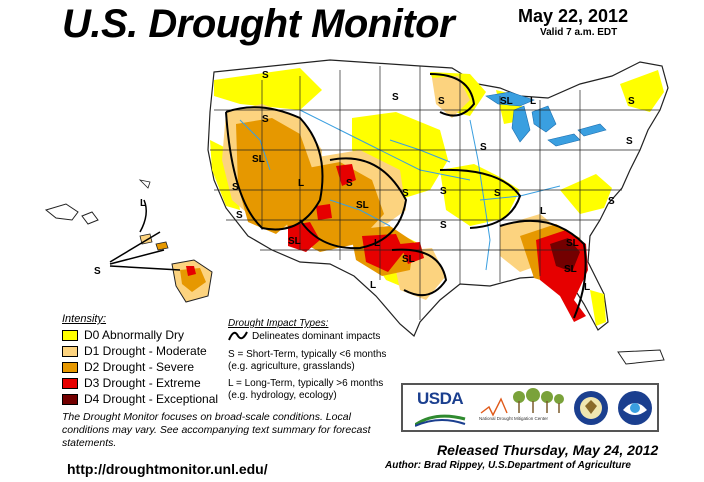 Image resolution: width=704 pixels, height=482 pixels. Describe the element at coordinates (258, 24) in the screenshot. I see `page-title: U.S. Drought Monitor` at that location.